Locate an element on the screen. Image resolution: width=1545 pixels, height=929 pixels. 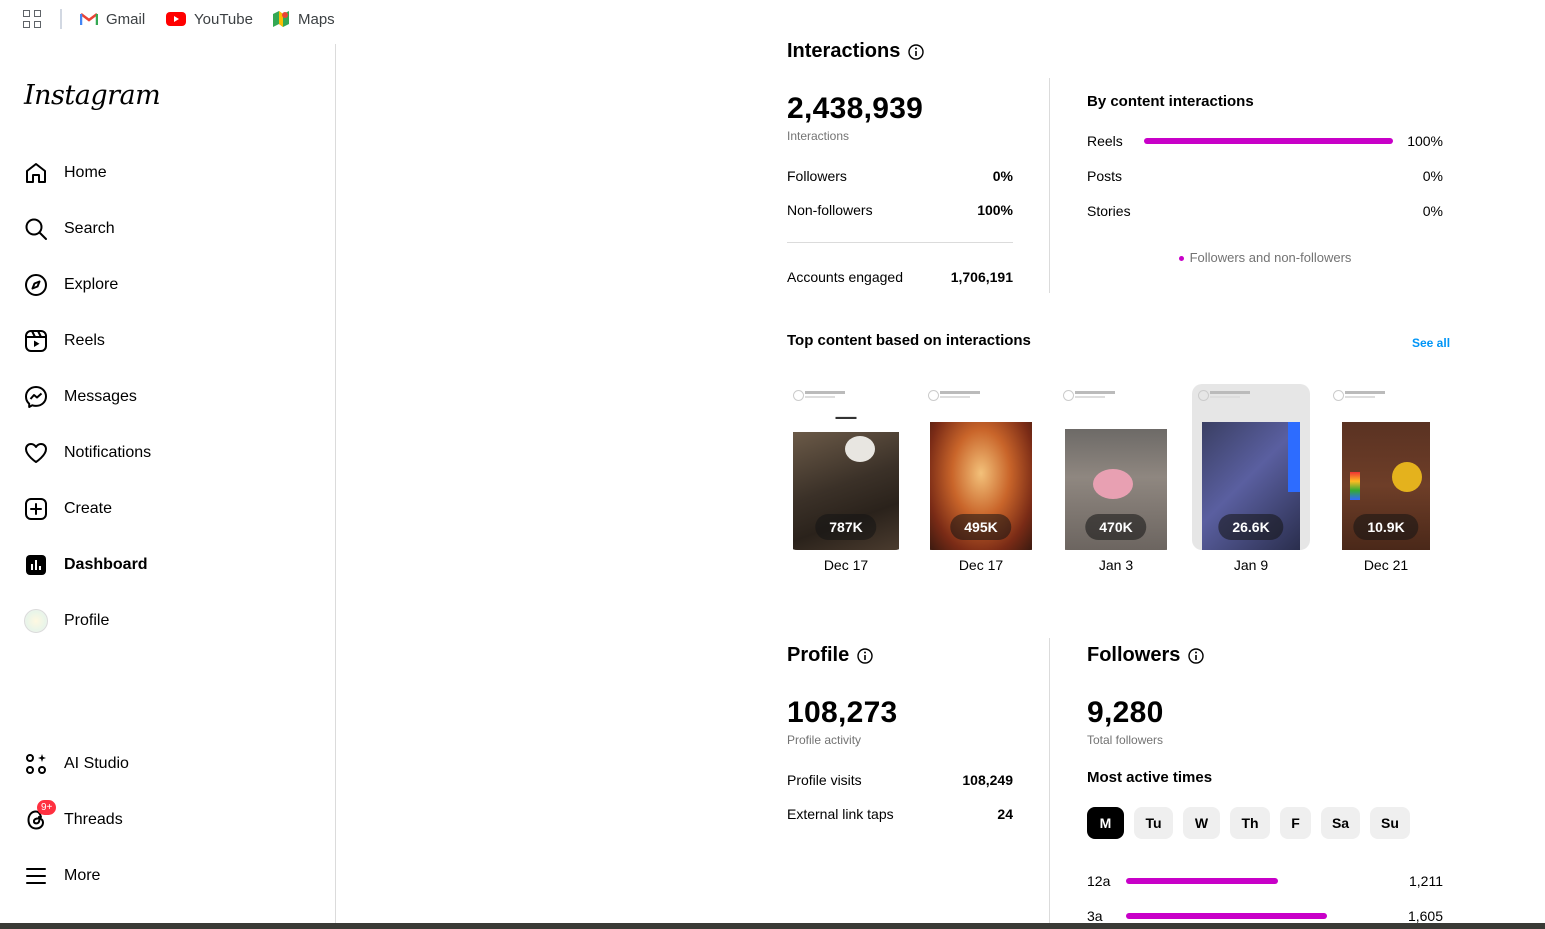
youtube-icon is located at coordinates (176, 19).